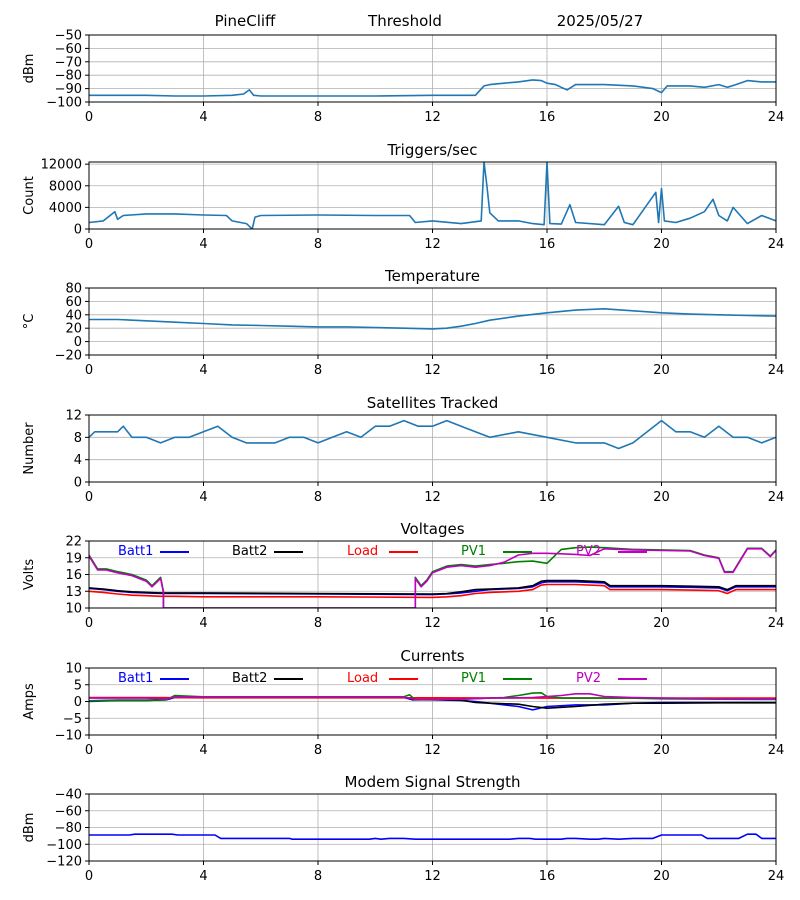 This screenshot has width=800, height=900. I want to click on header-station: PineCliff, so click(245, 21).